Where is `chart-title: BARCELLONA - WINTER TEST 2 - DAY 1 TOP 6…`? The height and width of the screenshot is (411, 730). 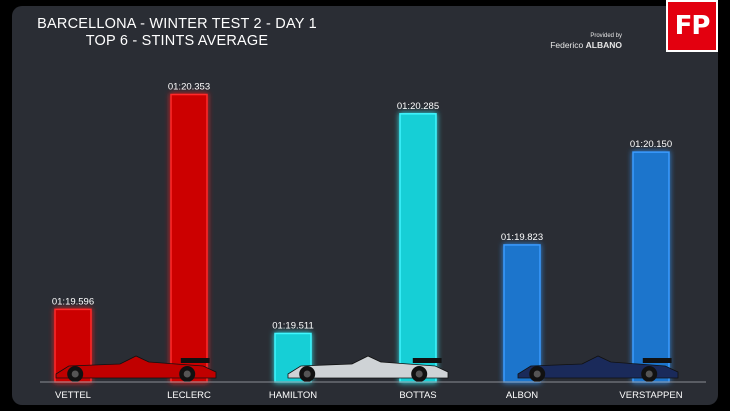
chart-title: BARCELLONA - WINTER TEST 2 - DAY 1 TOP 6… is located at coordinates (177, 33).